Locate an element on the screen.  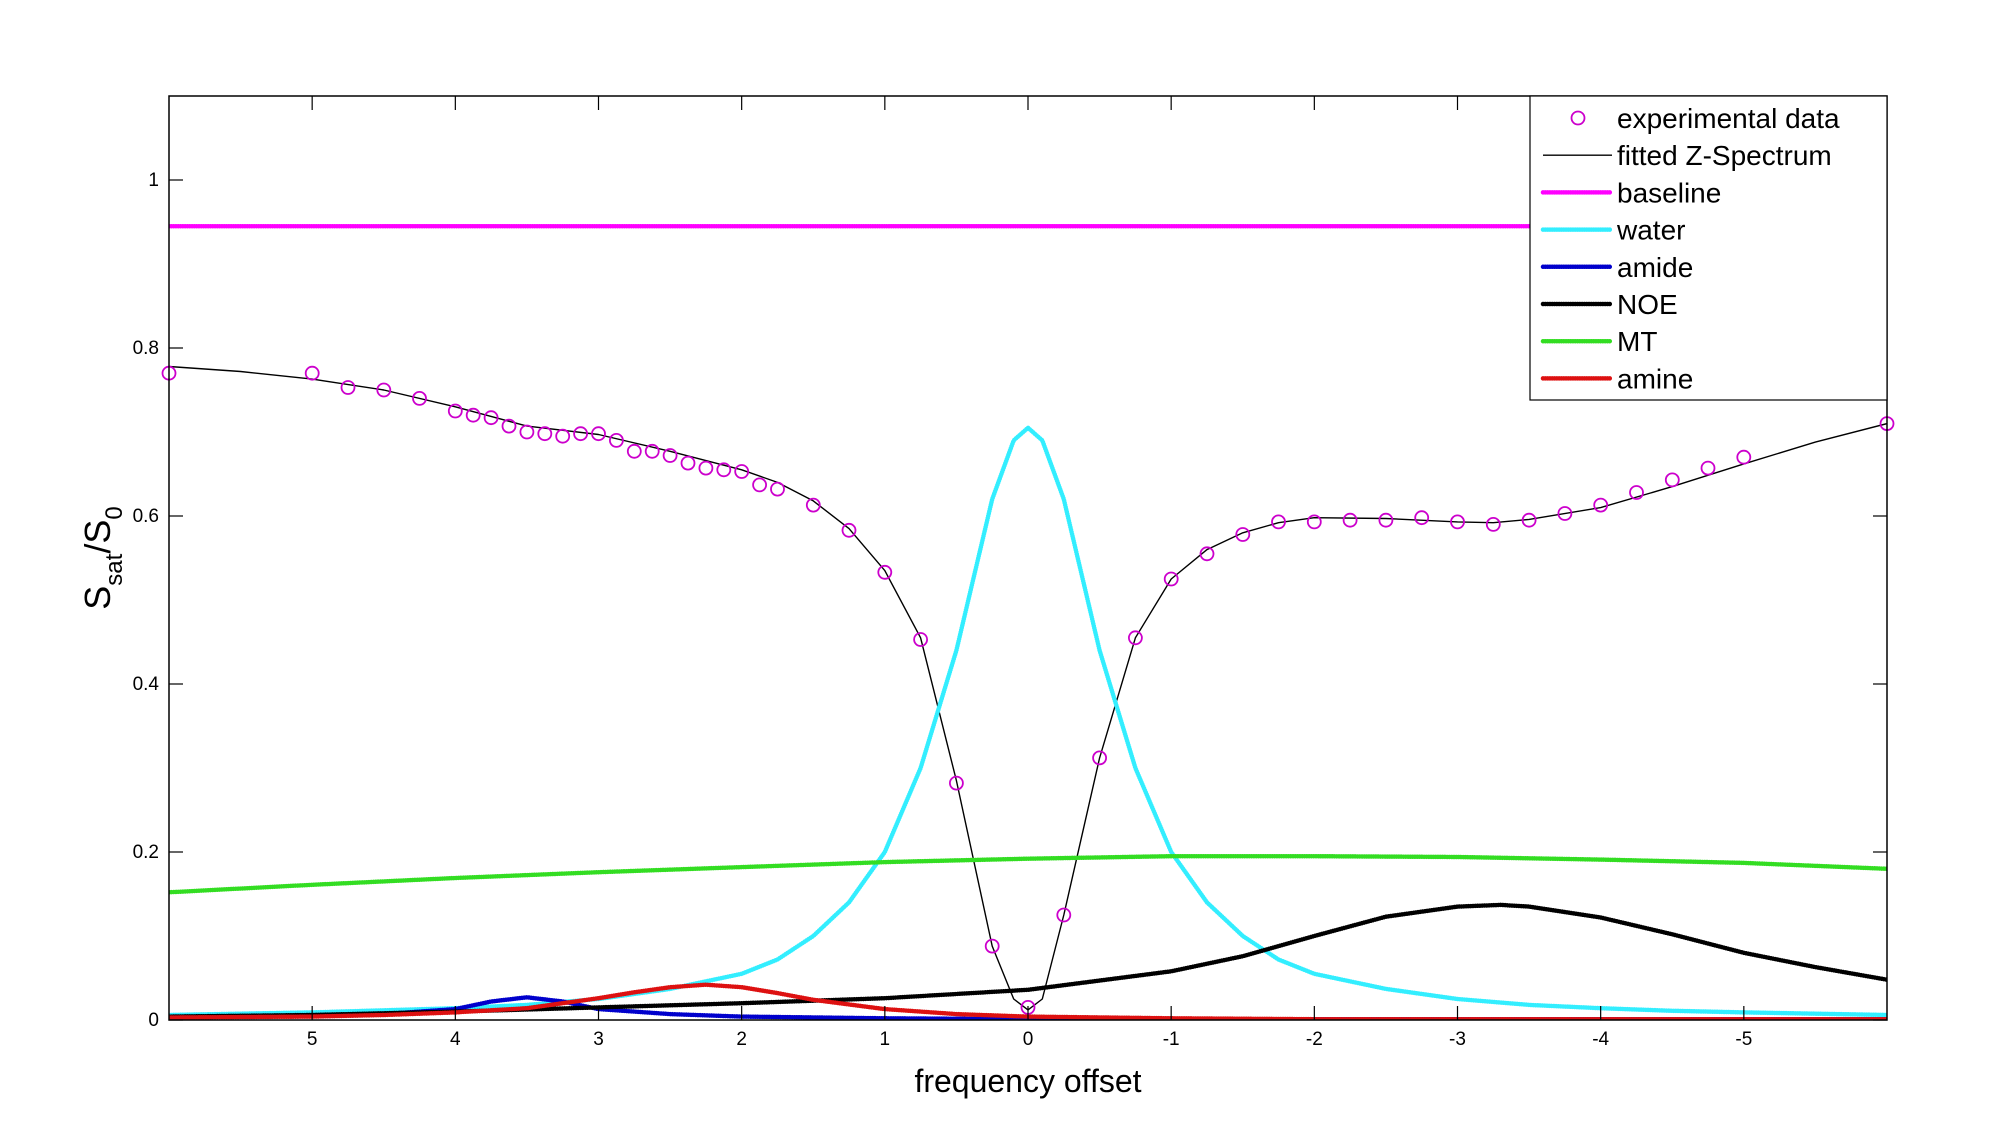
x-tick-label: 4 is located at coordinates (455, 1039).